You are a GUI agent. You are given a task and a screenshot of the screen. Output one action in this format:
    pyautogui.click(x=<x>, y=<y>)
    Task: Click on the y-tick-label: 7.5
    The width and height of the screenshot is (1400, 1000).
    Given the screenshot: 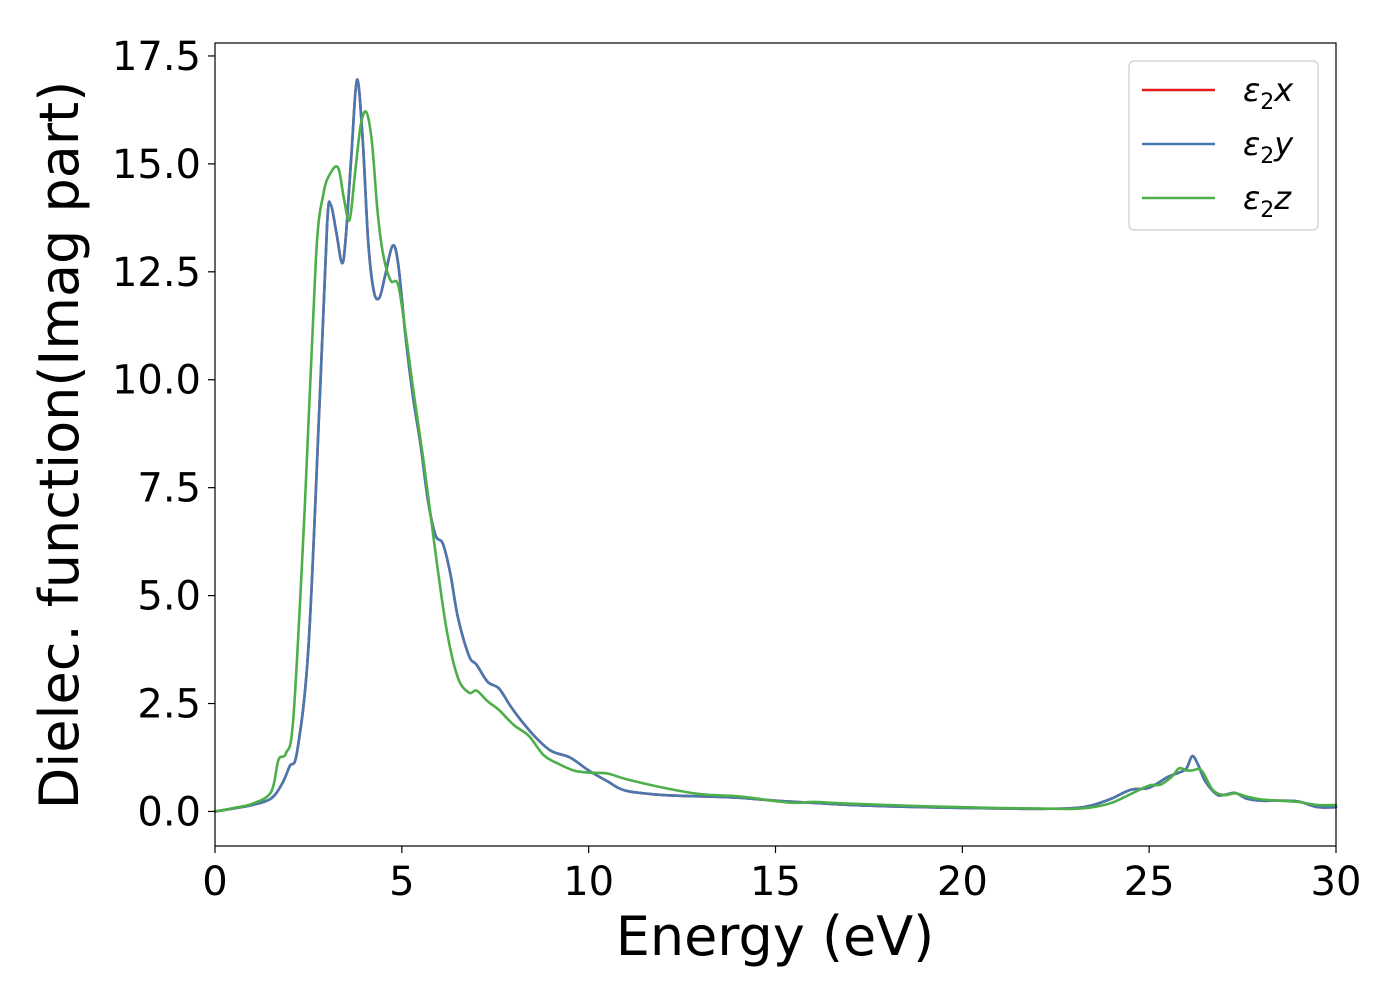 What is the action you would take?
    pyautogui.click(x=169, y=489)
    